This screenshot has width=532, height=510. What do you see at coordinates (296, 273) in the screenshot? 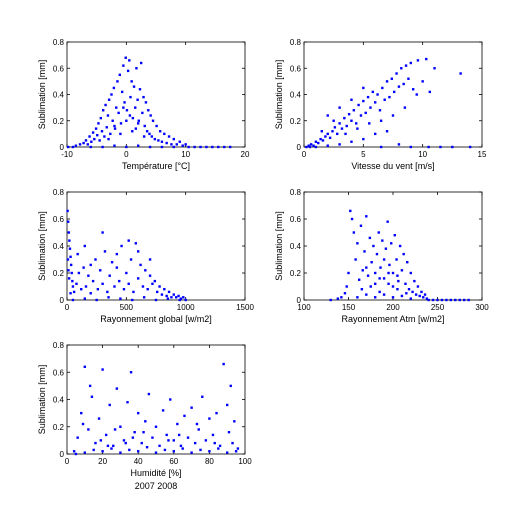
I see `plot-4-y-tick-label: 0.2` at bounding box center [296, 273].